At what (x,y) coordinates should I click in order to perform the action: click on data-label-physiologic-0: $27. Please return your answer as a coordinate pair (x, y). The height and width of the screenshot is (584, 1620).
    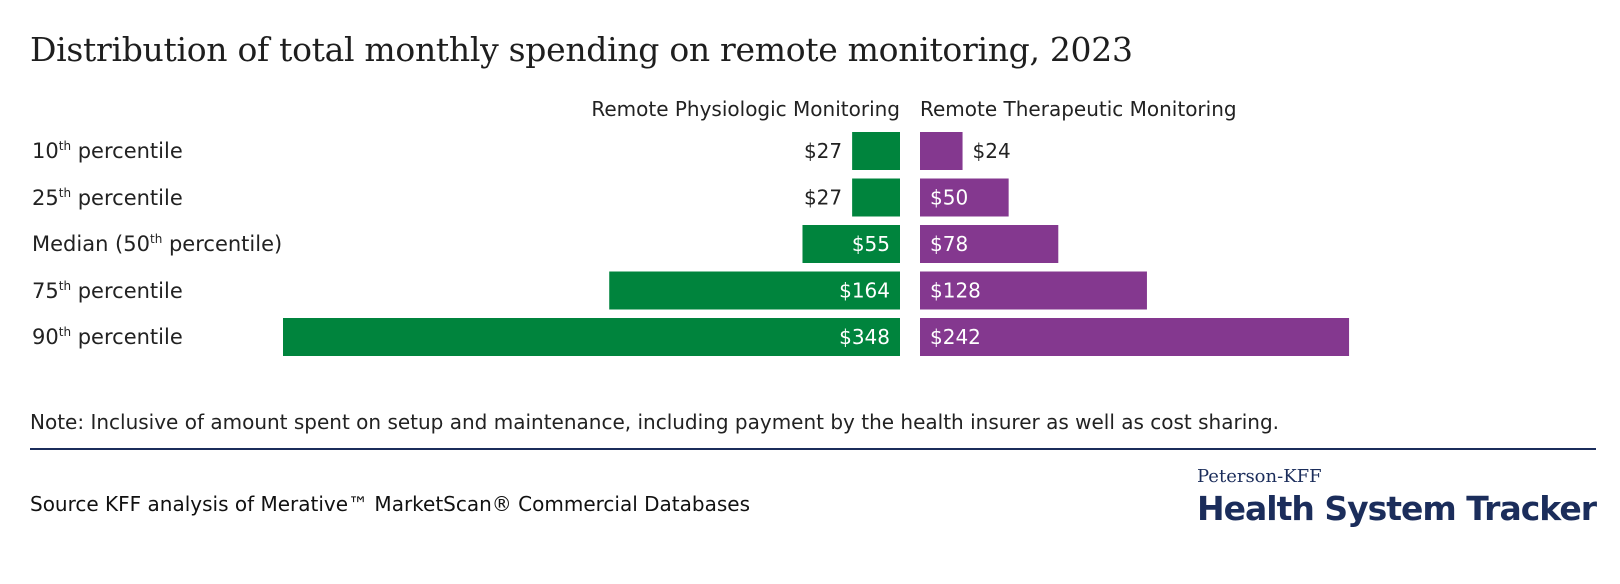
    Looking at the image, I should click on (823, 151).